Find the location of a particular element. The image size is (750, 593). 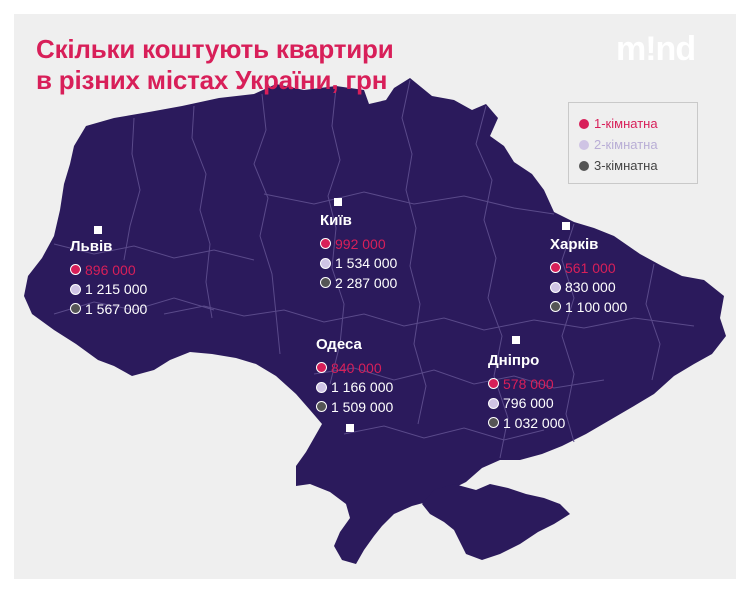

legend-item-1-room: 1-кімнатна is located at coordinates (638, 123).